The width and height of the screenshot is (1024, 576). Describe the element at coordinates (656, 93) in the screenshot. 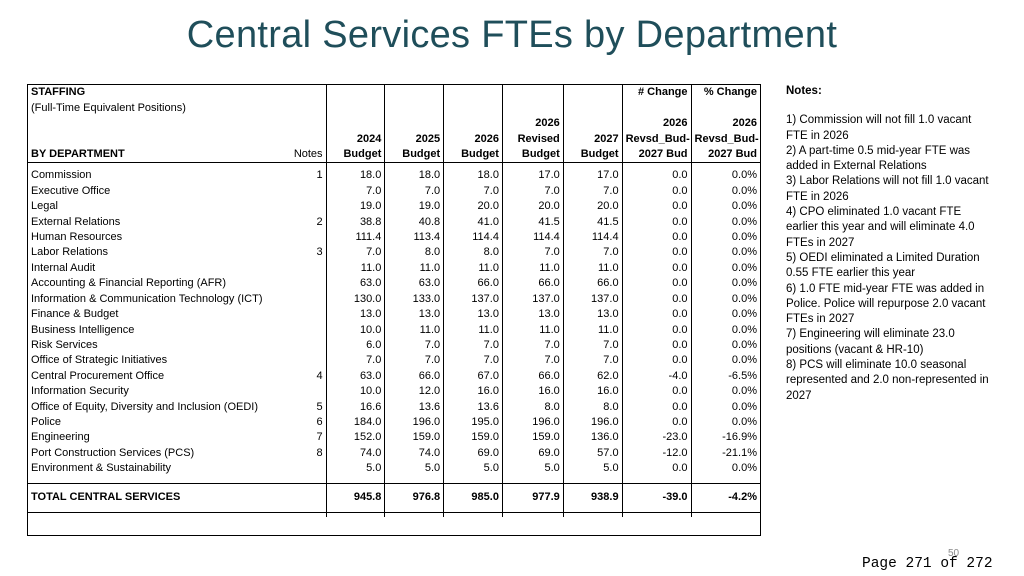

I see `column-header: # Change` at that location.